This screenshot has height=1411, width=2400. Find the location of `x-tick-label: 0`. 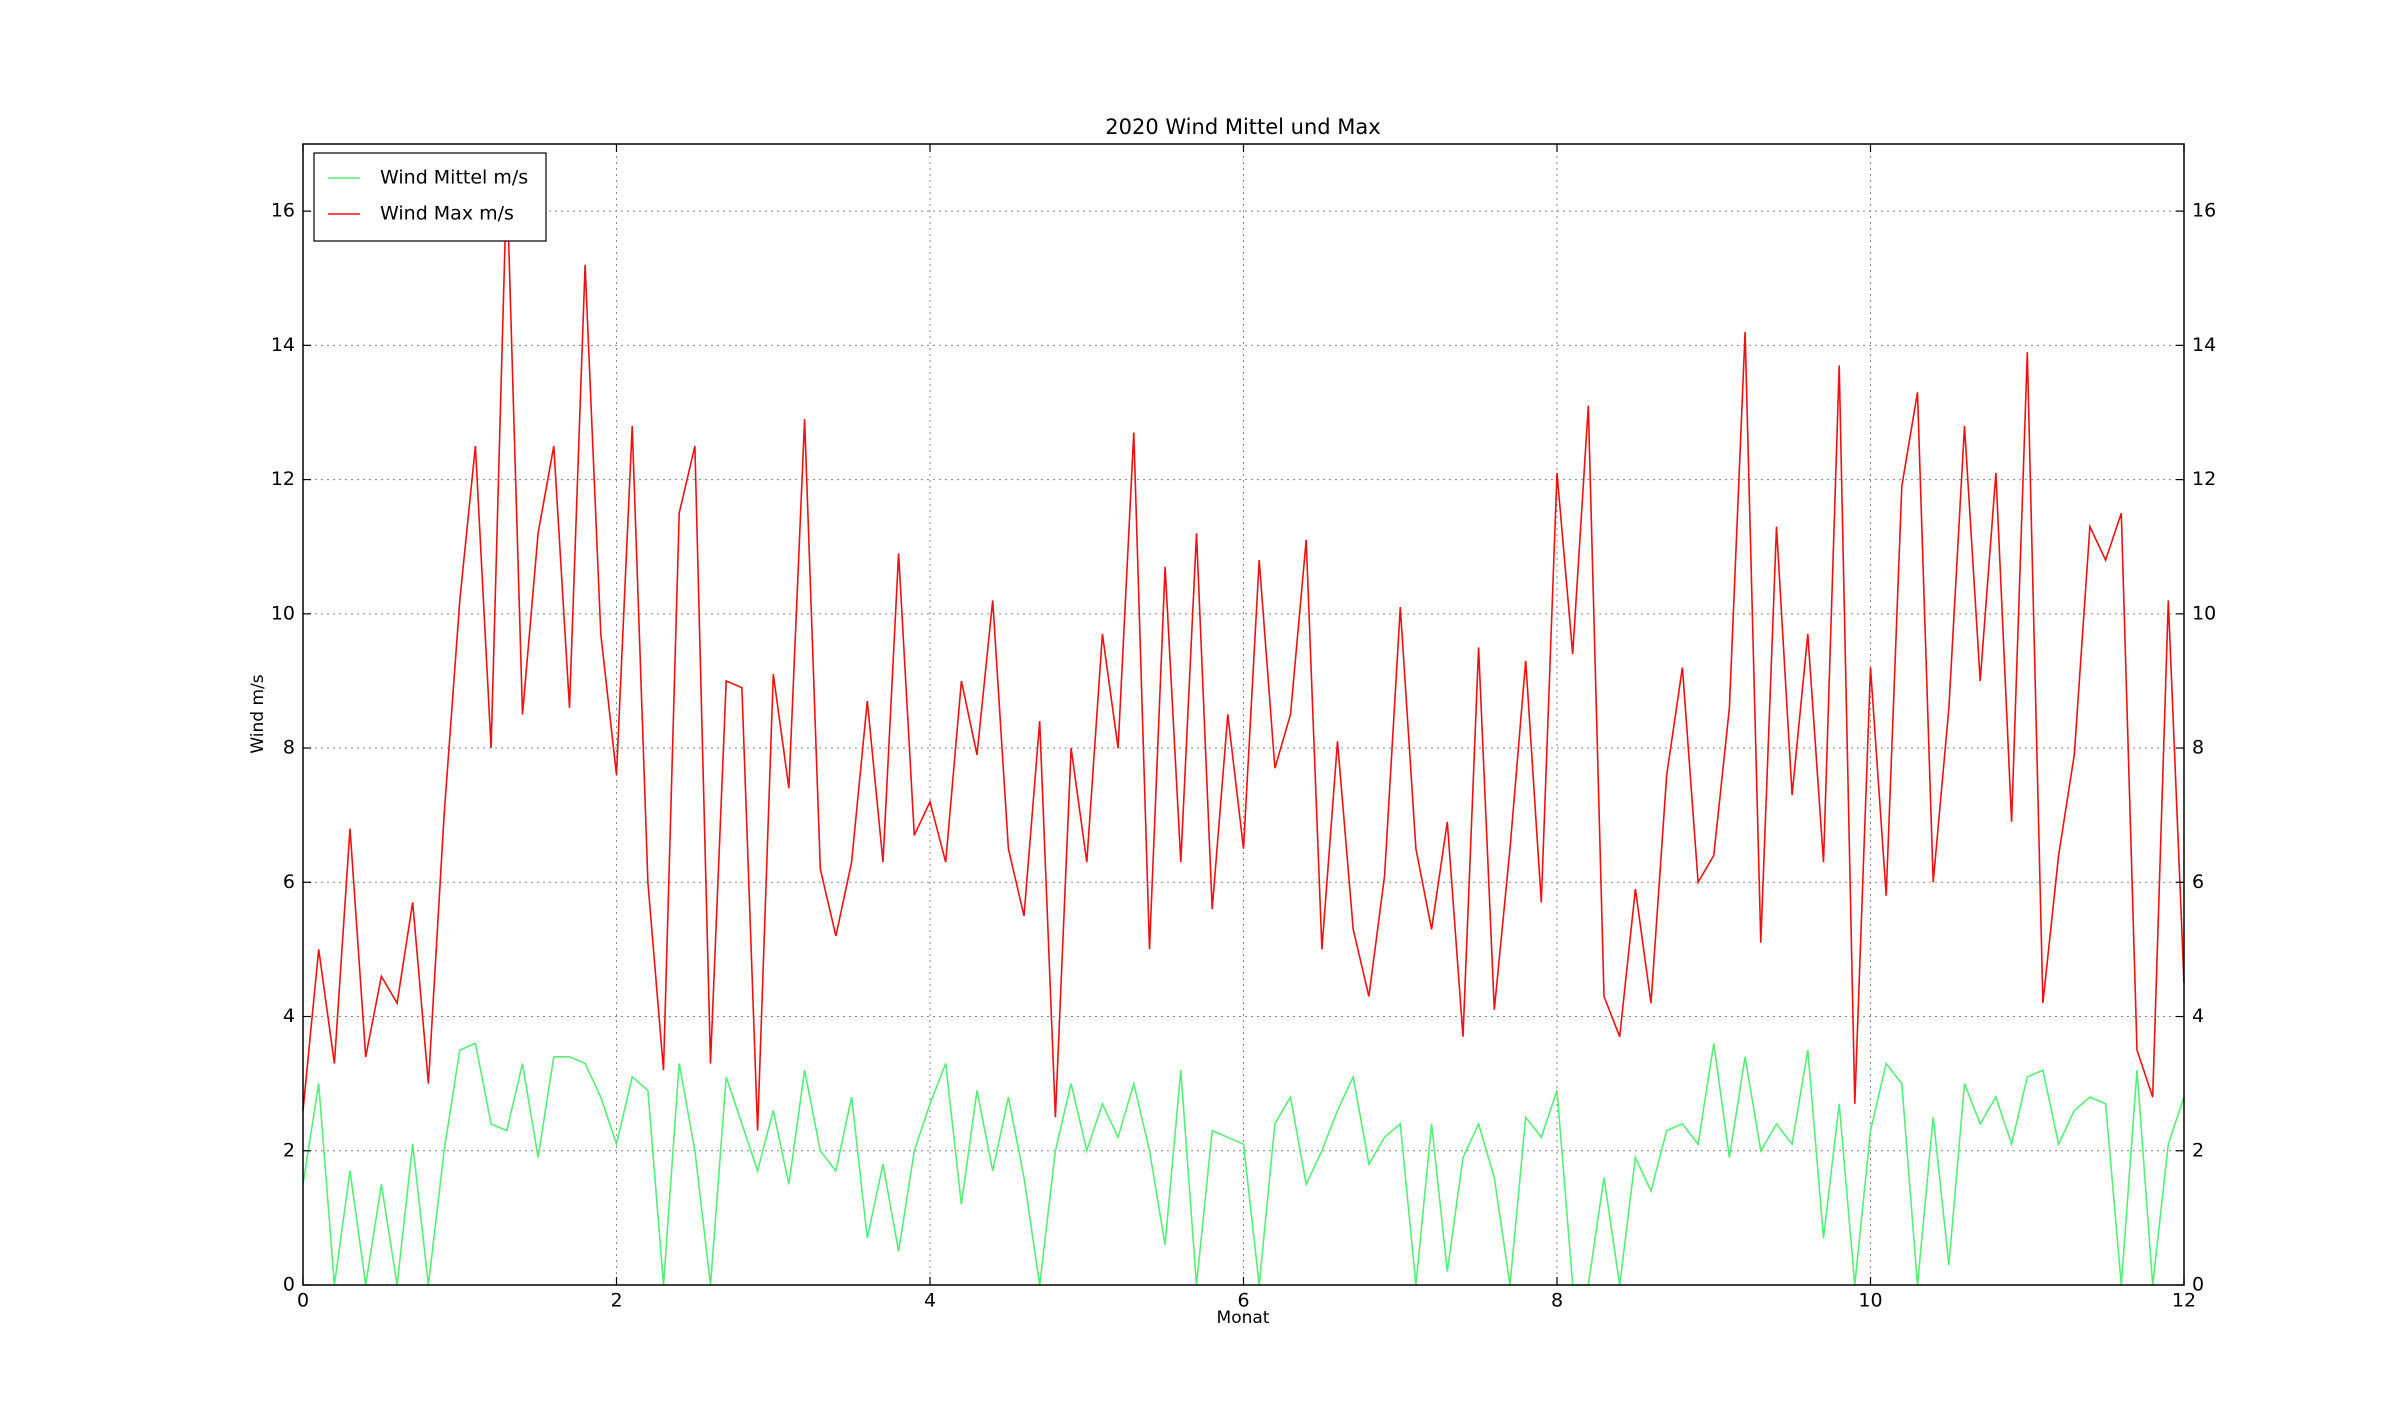

x-tick-label: 0 is located at coordinates (303, 1301).